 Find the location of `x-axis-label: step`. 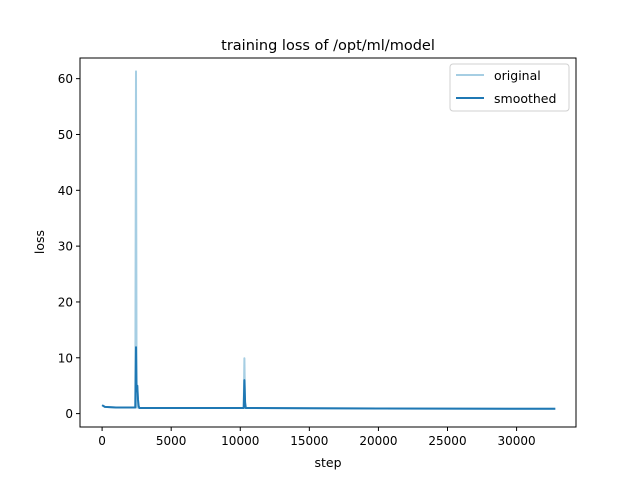

x-axis-label: step is located at coordinates (327, 462).